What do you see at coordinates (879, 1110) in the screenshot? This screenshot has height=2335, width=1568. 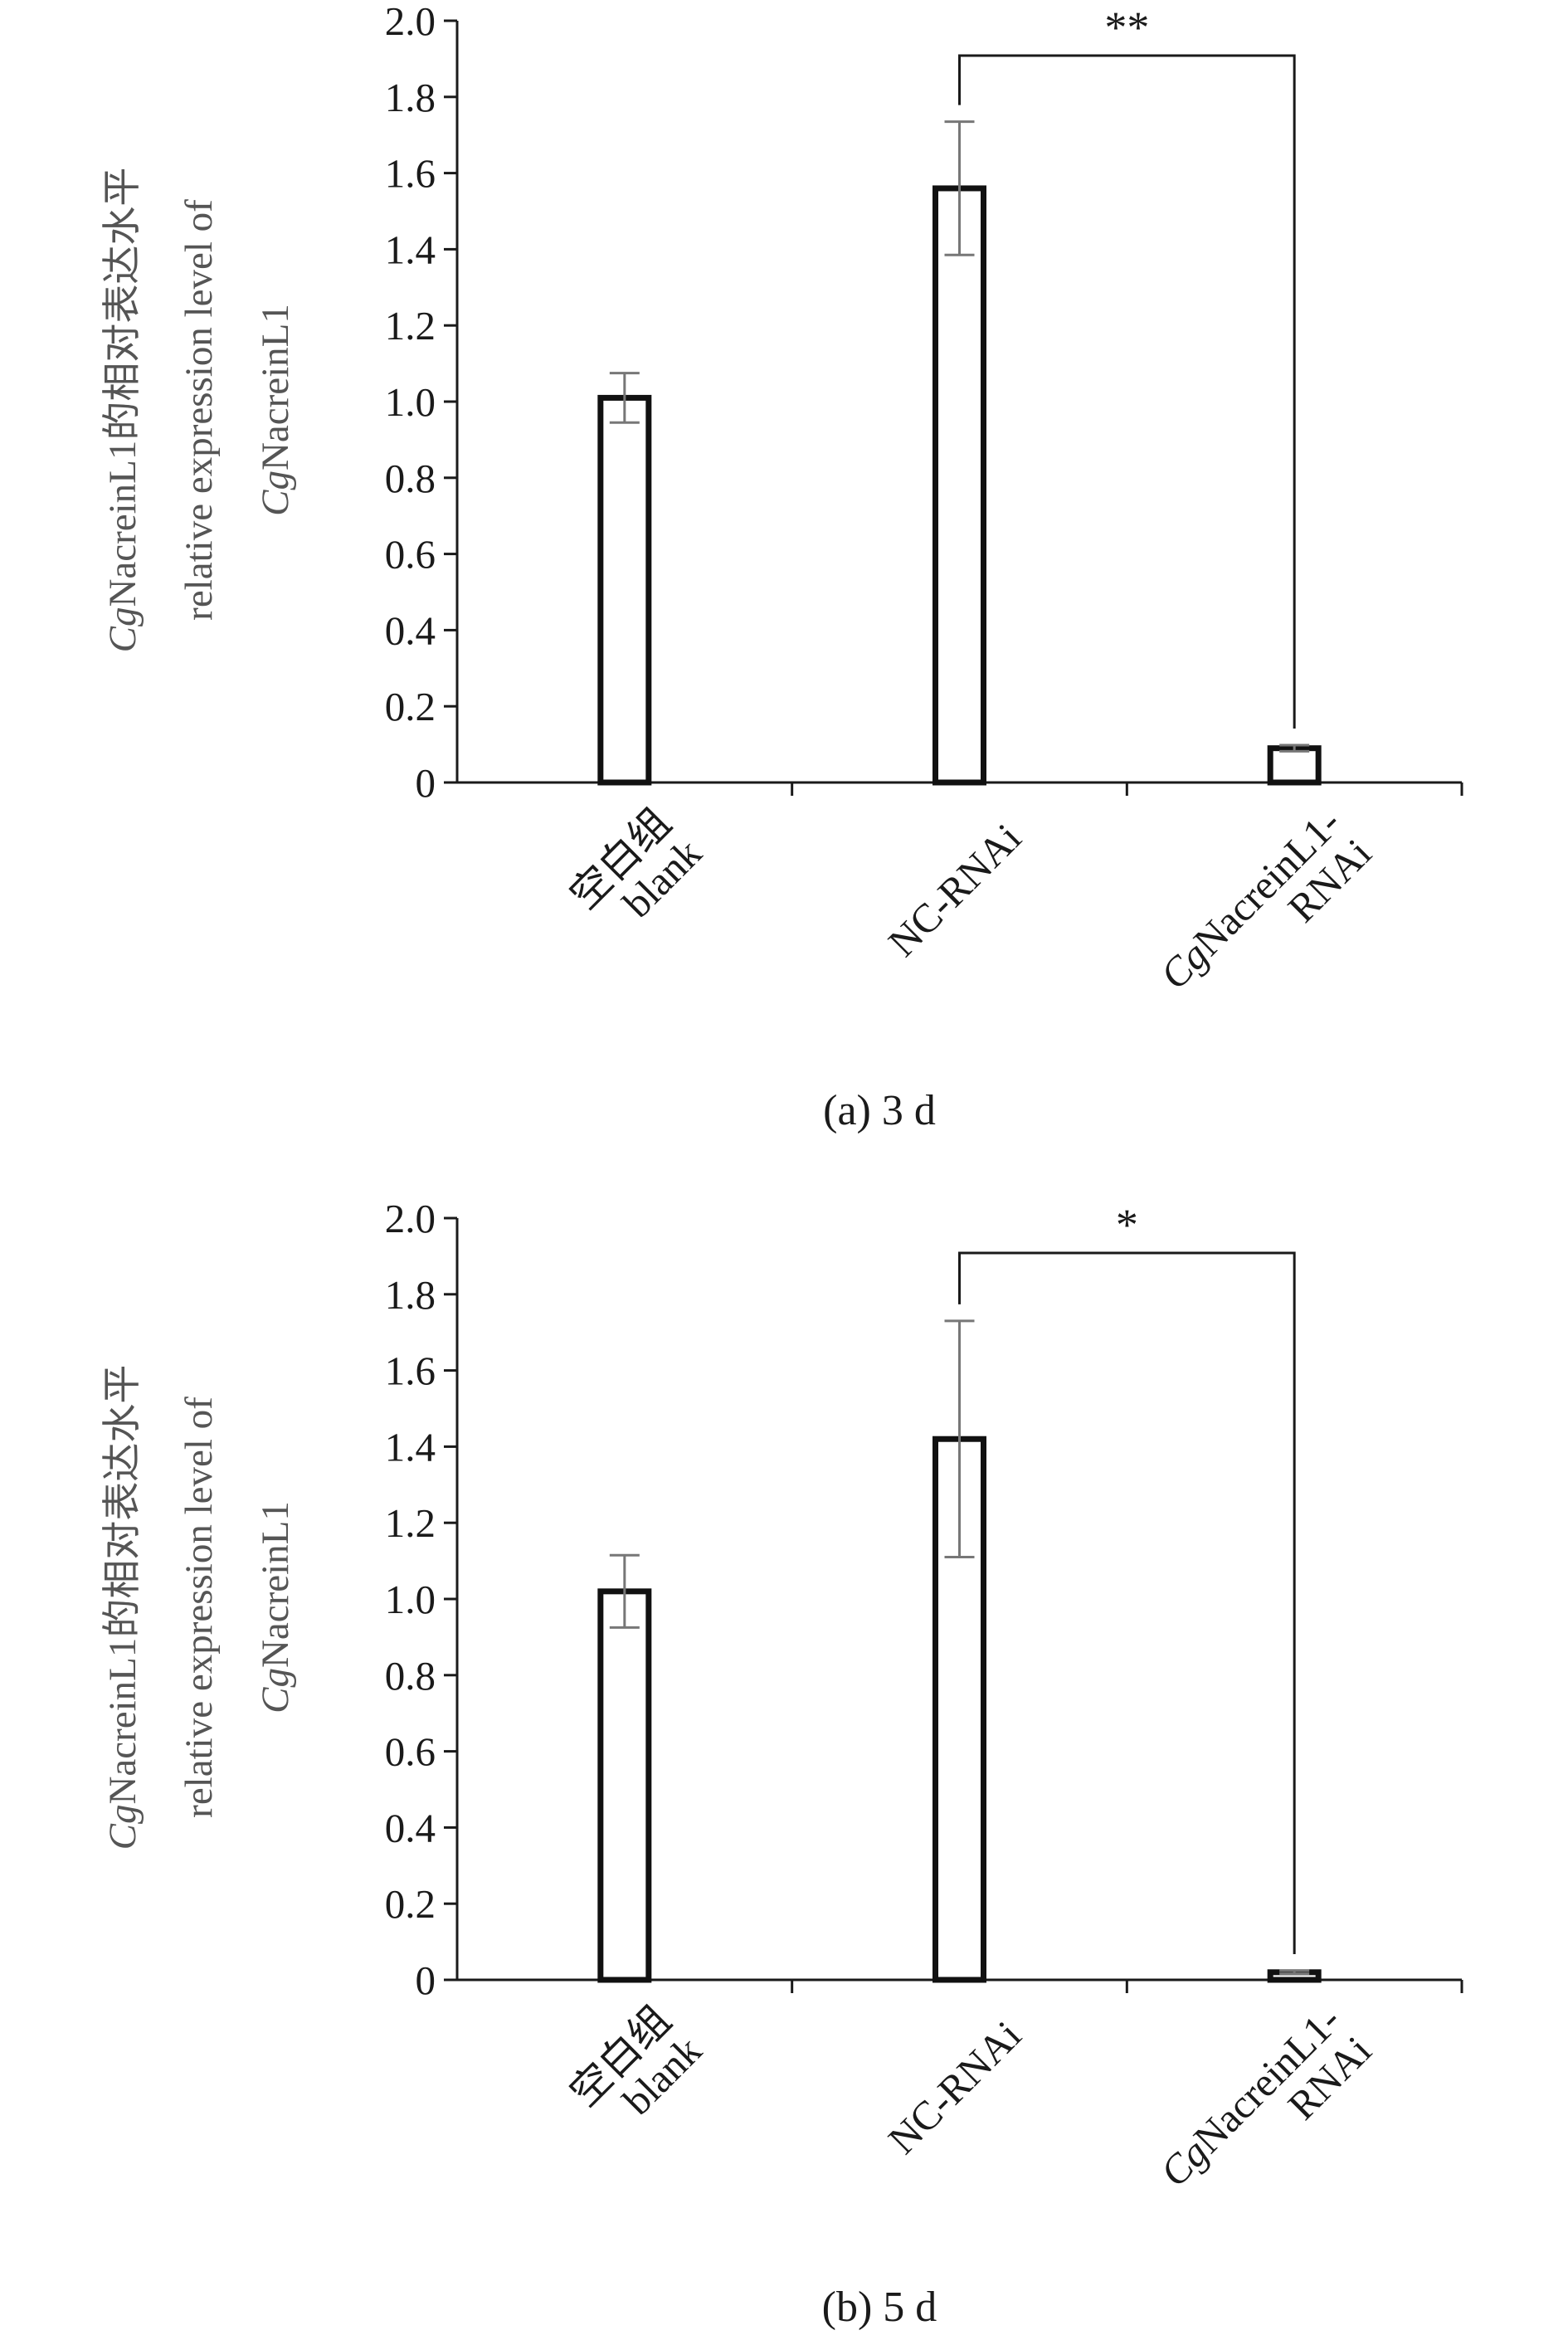 I see `panel-caption: (a) 3 d` at bounding box center [879, 1110].